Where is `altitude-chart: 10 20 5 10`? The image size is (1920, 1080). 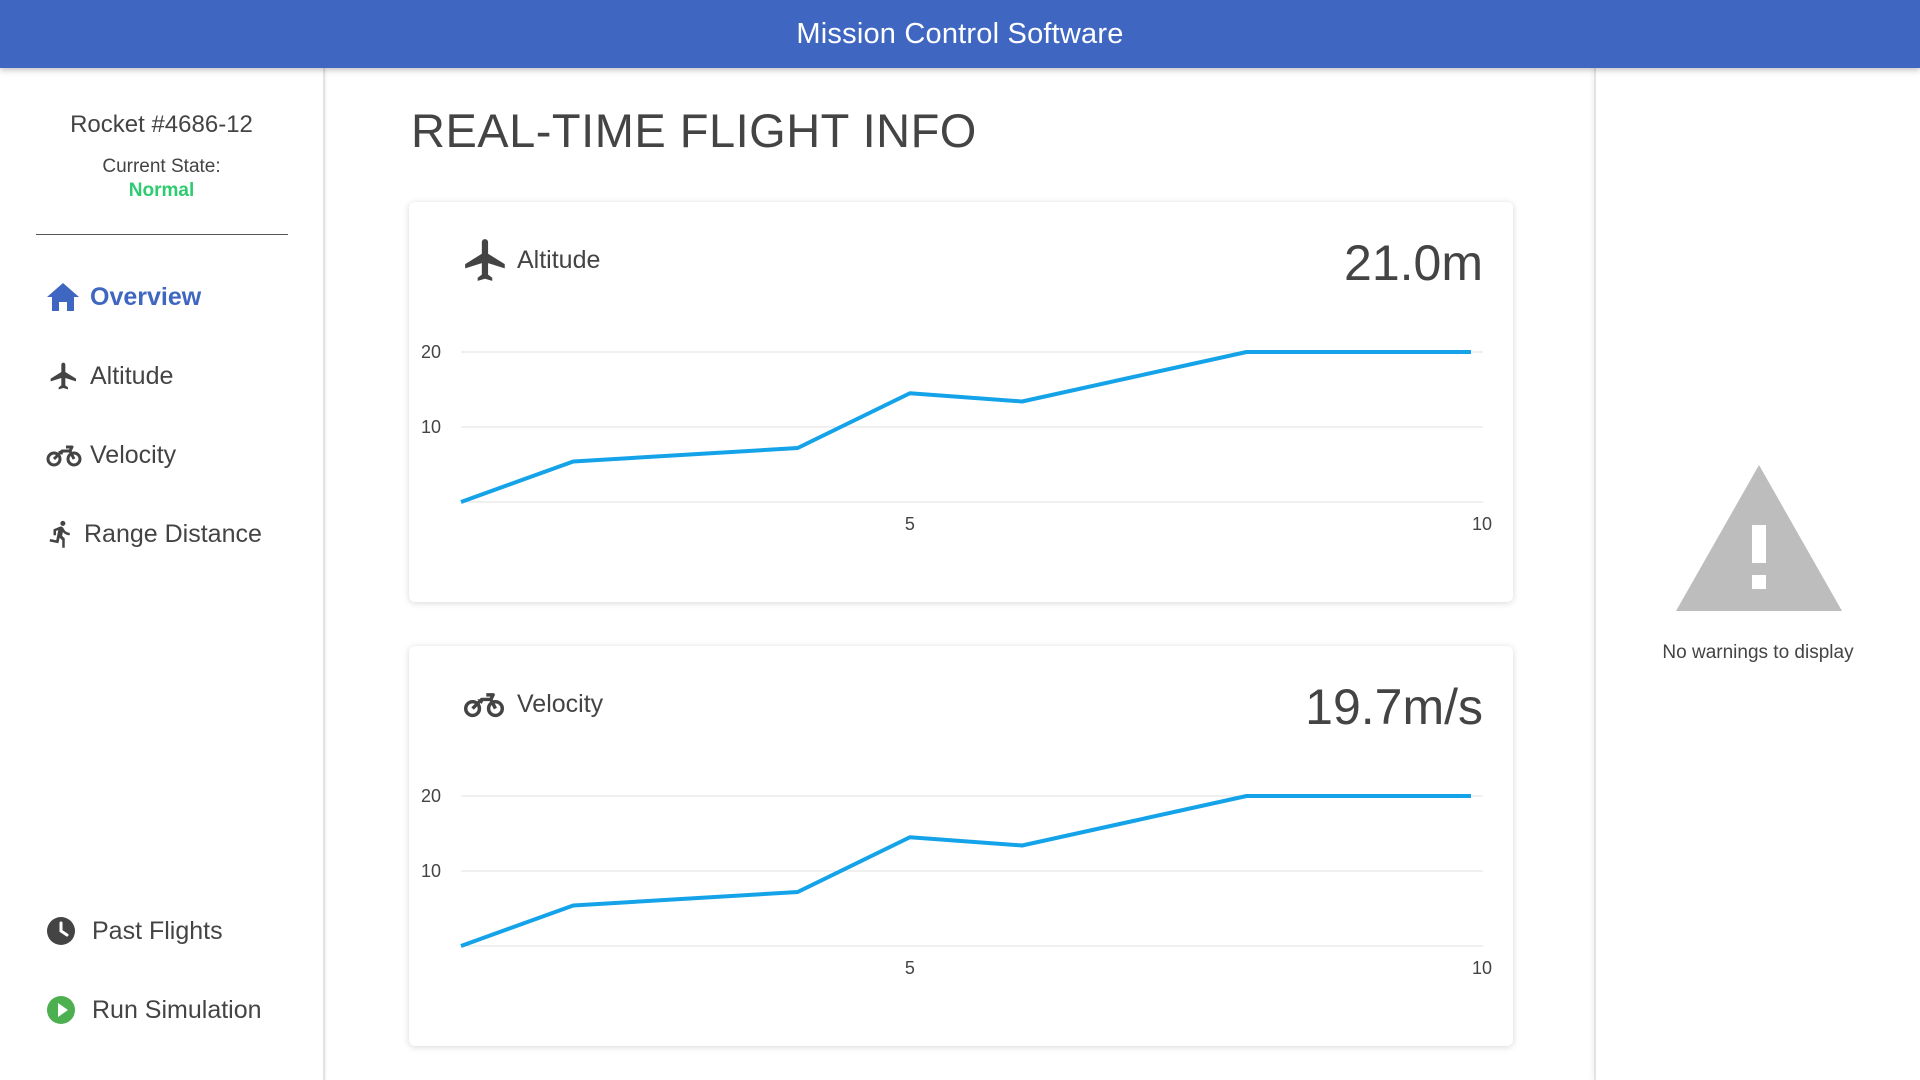
altitude-chart: 10 20 5 10 is located at coordinates (956, 438).